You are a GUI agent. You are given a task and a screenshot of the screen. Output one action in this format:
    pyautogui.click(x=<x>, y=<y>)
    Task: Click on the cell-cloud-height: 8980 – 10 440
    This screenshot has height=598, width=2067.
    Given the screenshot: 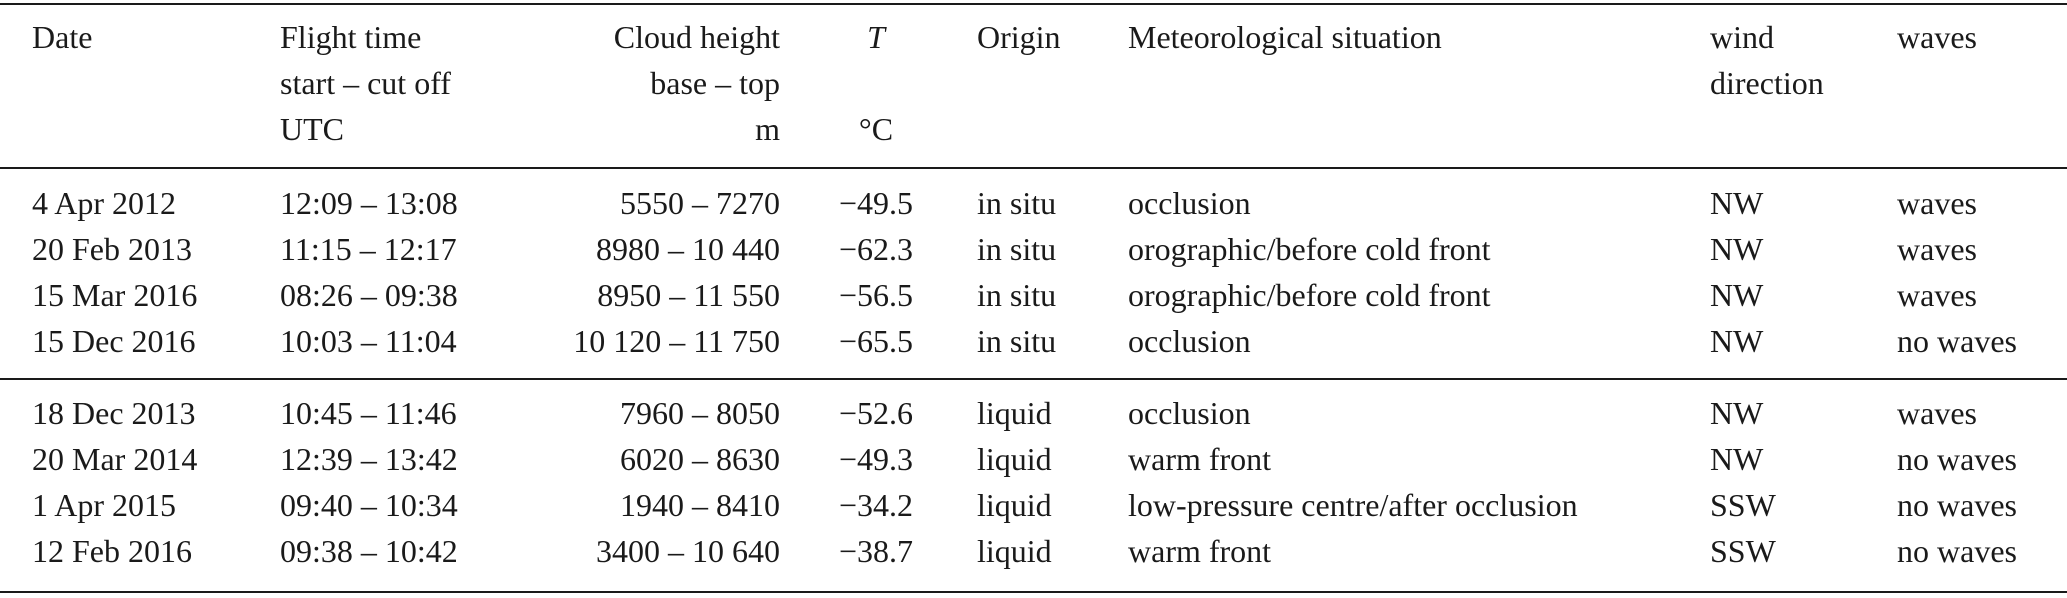 What is the action you would take?
    pyautogui.click(x=688, y=249)
    